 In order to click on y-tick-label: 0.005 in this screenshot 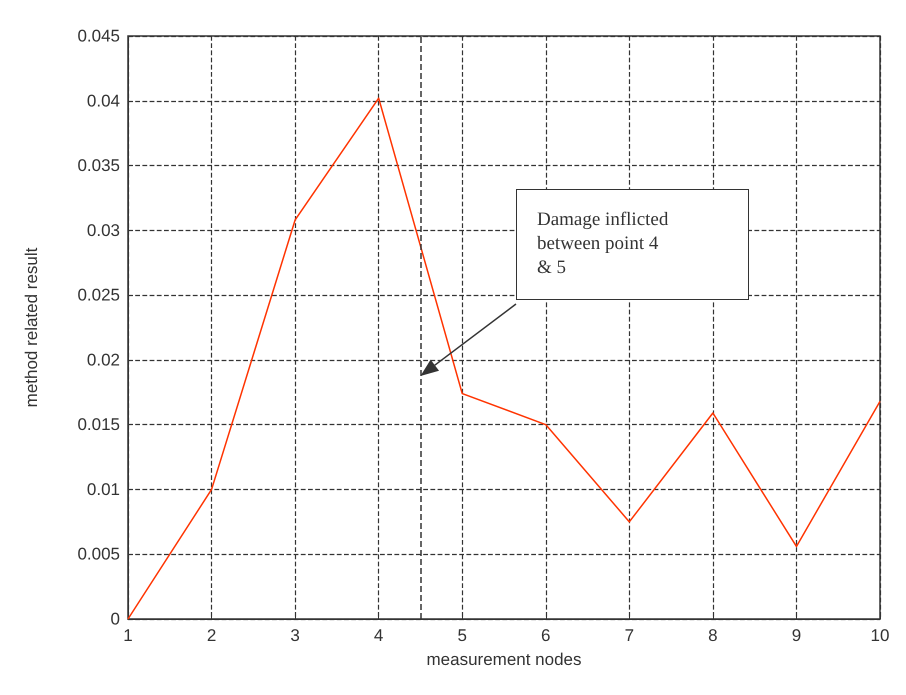, I will do `click(98, 554)`.